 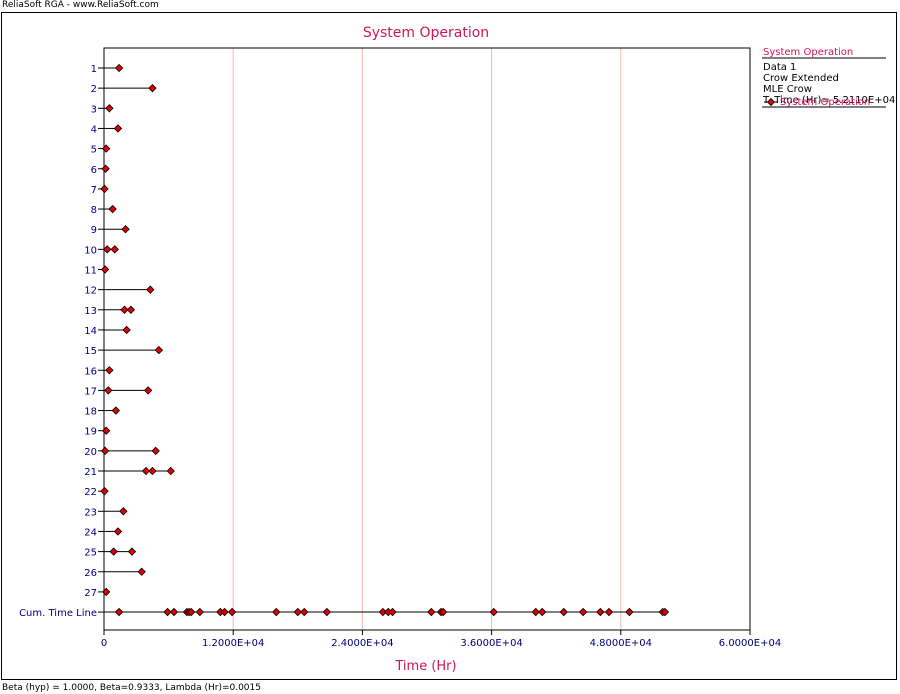 I want to click on legend-line-method: MLE Crow, so click(x=787, y=89).